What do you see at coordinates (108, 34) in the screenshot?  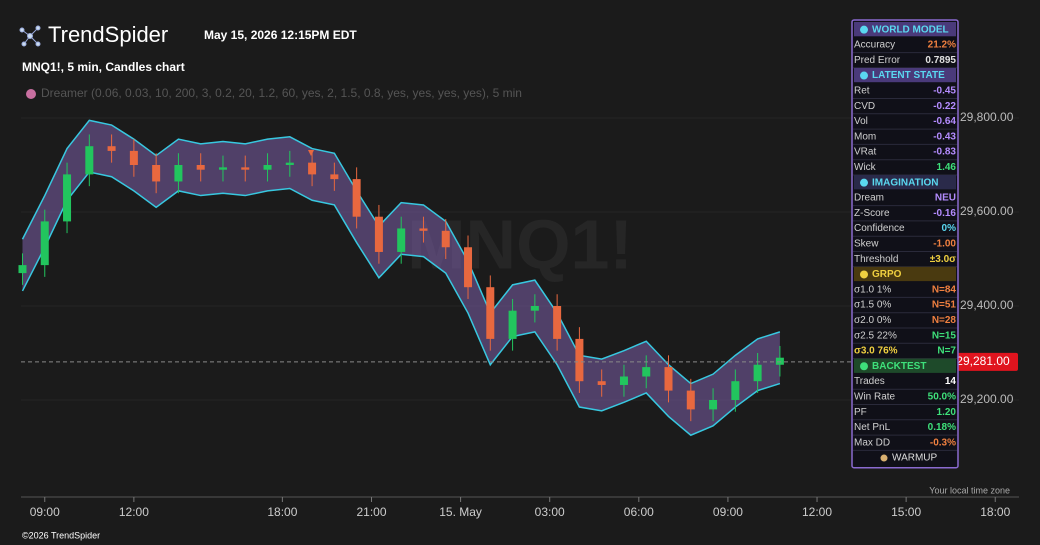 I see `brand: TrendSpider` at bounding box center [108, 34].